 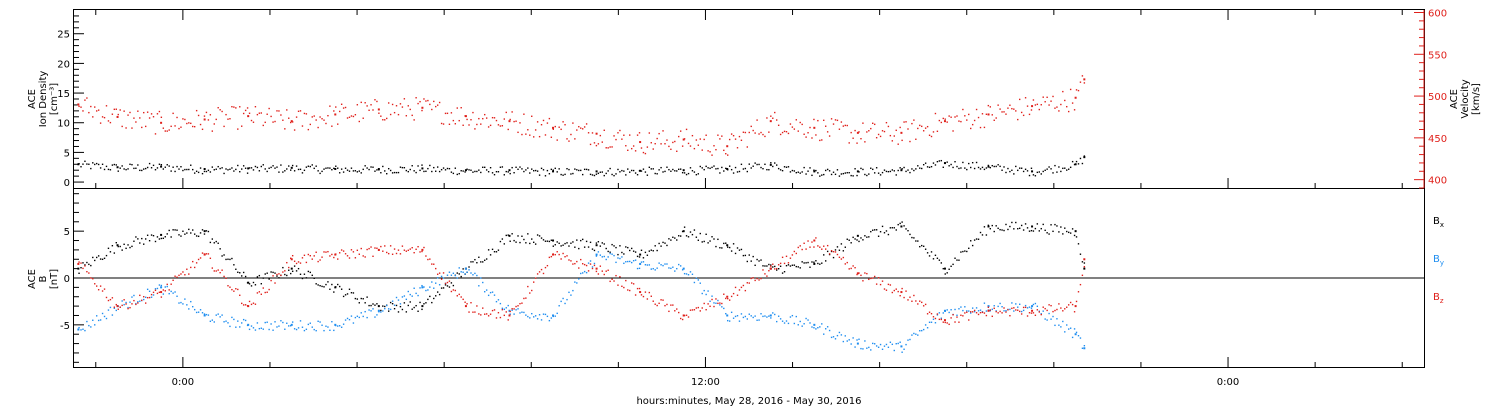 What do you see at coordinates (161, 292) in the screenshot?
I see `bz-point` at bounding box center [161, 292].